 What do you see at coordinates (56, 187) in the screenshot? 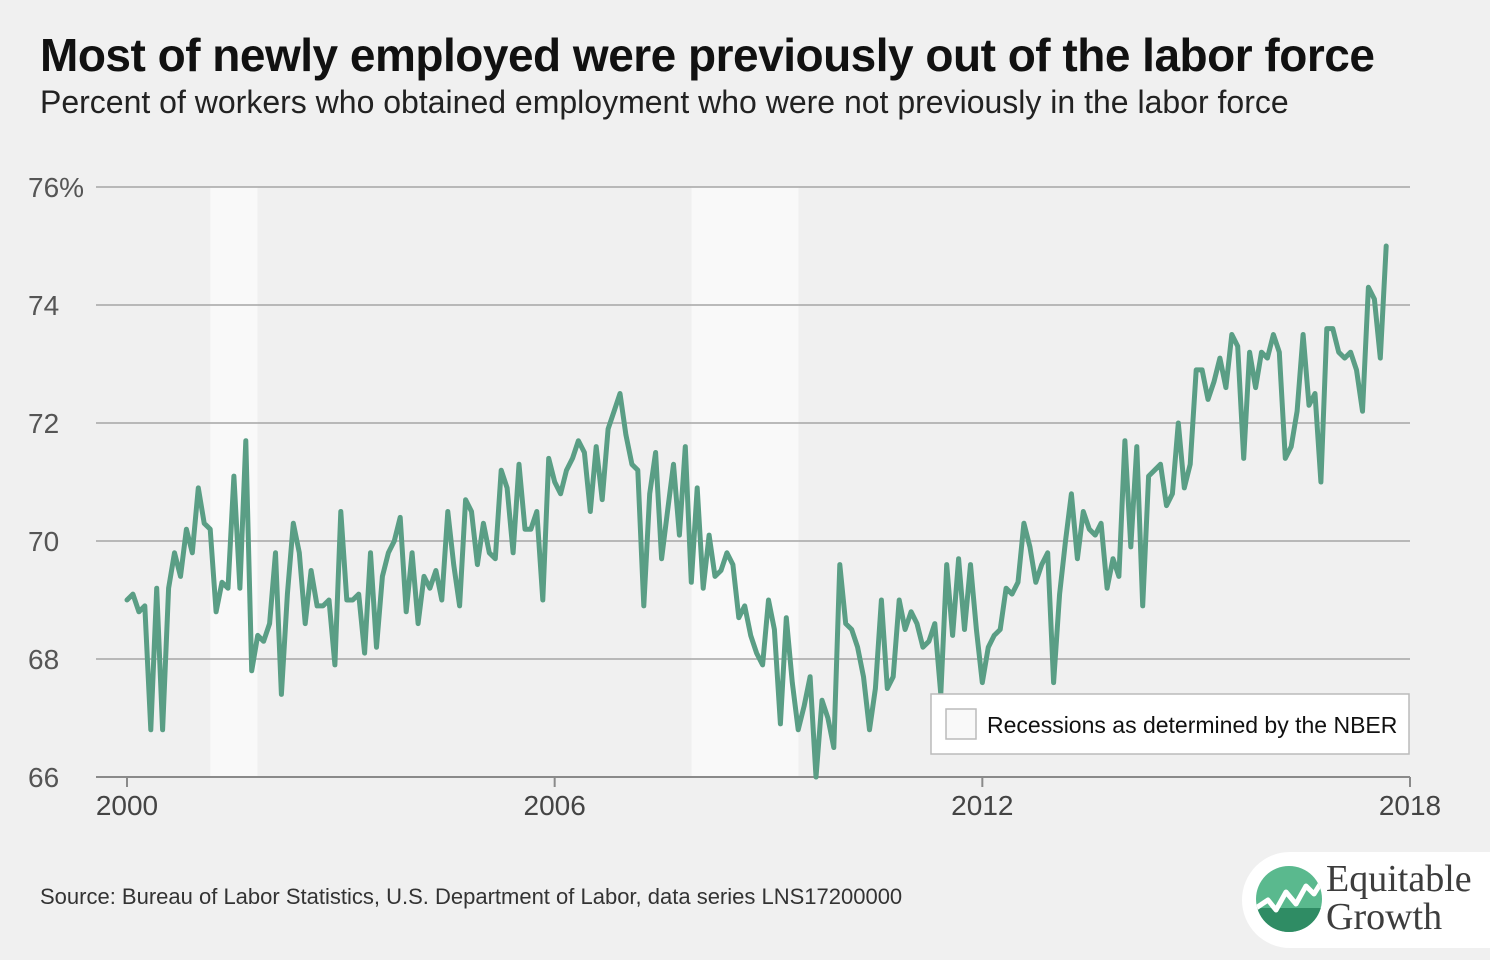
I see `y-tick-label: 76%` at bounding box center [56, 187].